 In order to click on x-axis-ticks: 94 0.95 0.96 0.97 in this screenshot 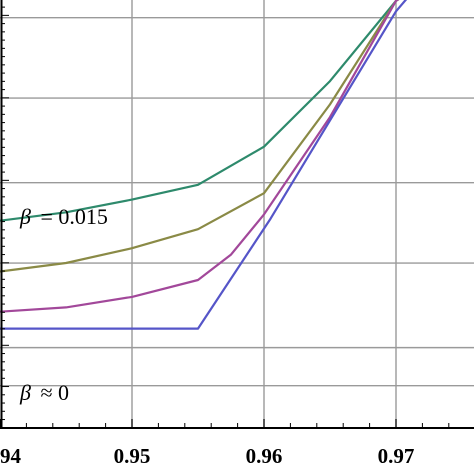, I will do `click(225, 443)`.